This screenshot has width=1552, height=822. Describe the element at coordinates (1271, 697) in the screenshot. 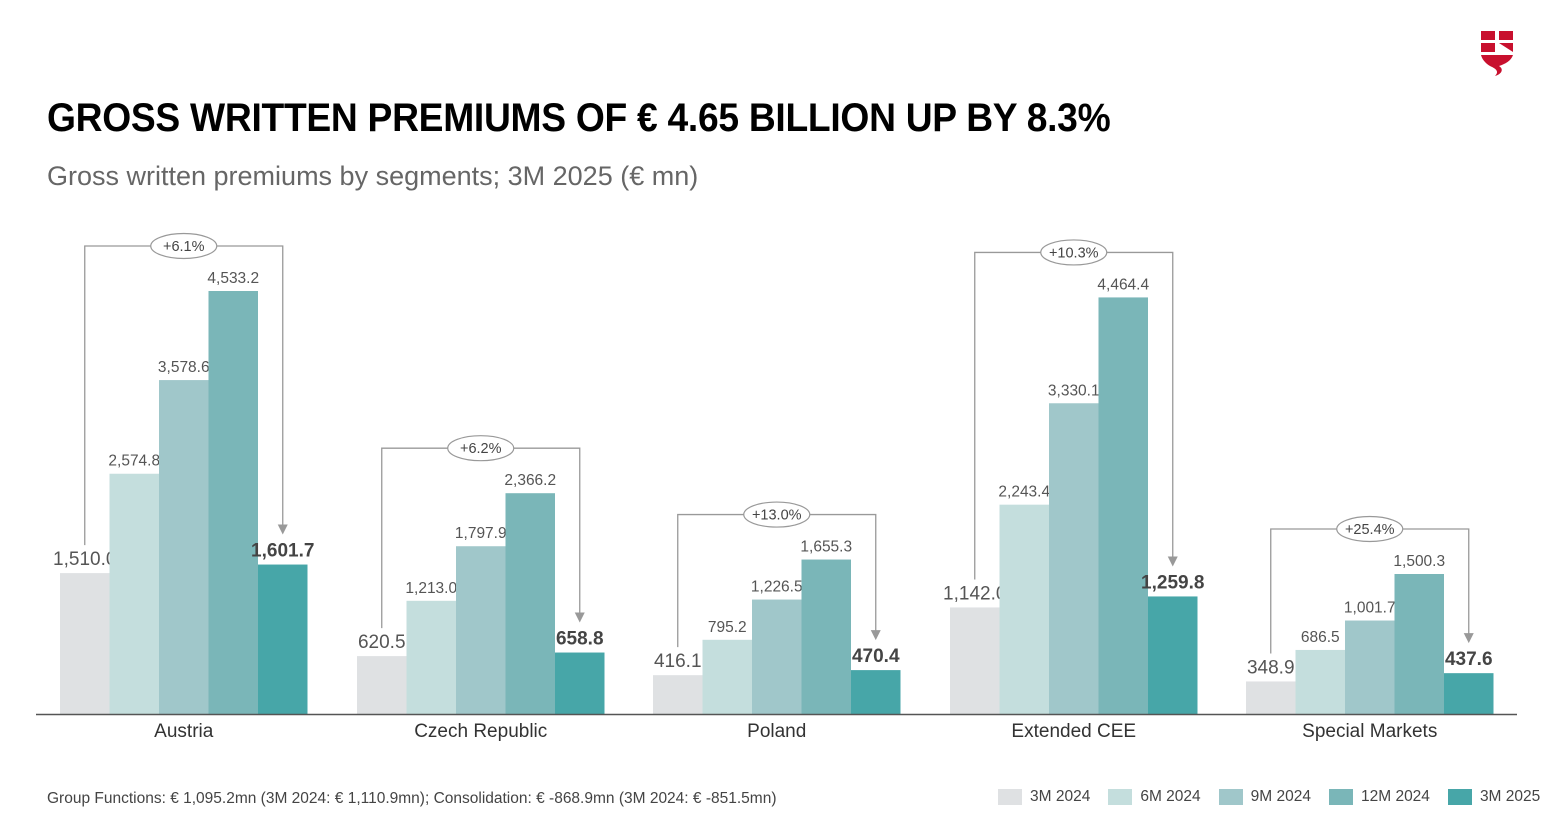

I see `bar-special-markets-3m-2024` at that location.